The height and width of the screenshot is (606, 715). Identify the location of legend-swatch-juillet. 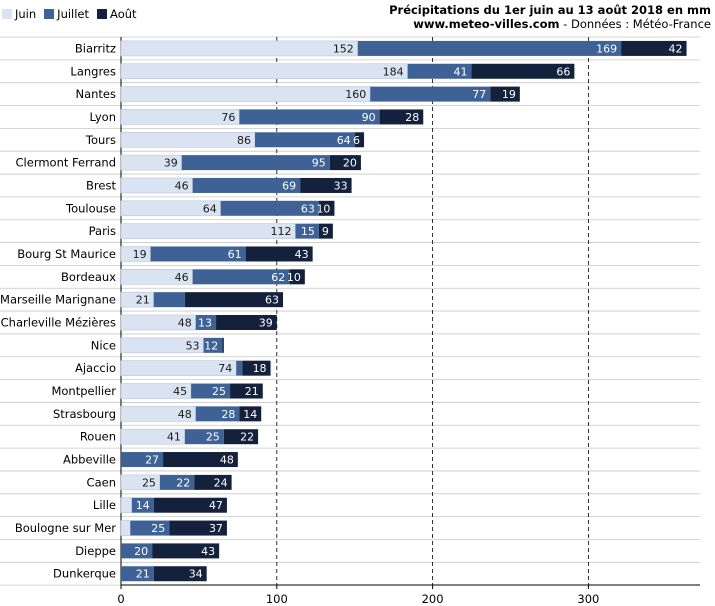
(49, 14).